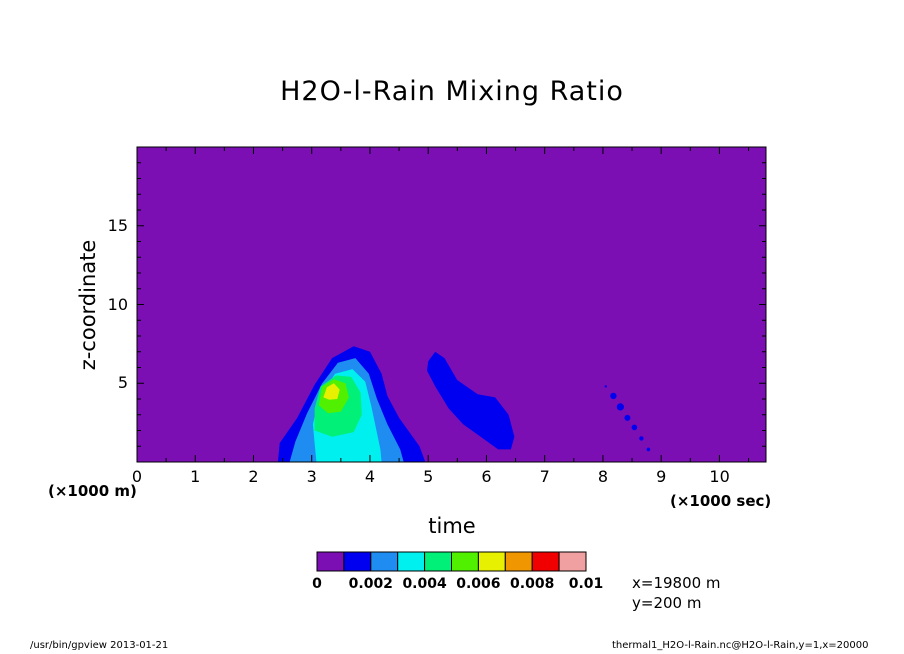 The image size is (904, 654). I want to click on x-tick-label-6: 6, so click(486, 476).